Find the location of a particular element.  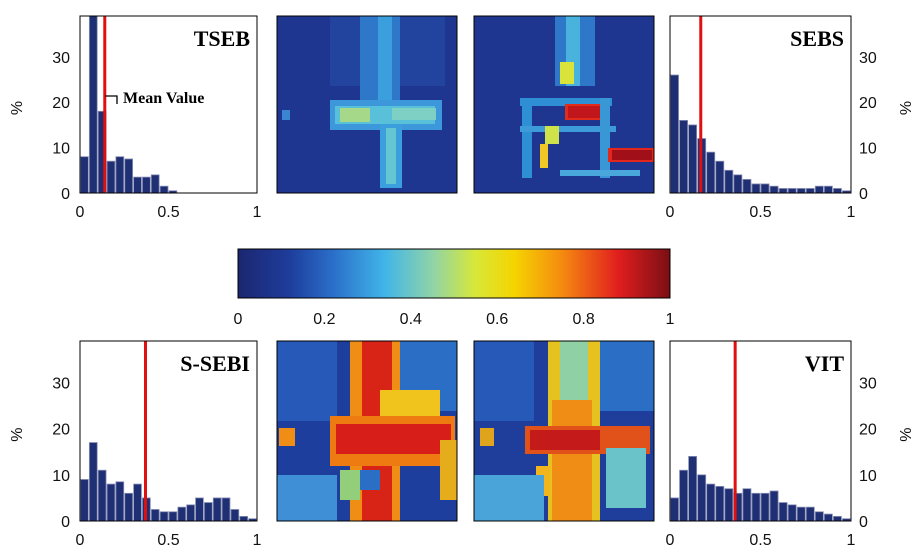

histogram-sebs: SEBS % 0 10 20 30 0 0.5 1 is located at coordinates (789, 118).